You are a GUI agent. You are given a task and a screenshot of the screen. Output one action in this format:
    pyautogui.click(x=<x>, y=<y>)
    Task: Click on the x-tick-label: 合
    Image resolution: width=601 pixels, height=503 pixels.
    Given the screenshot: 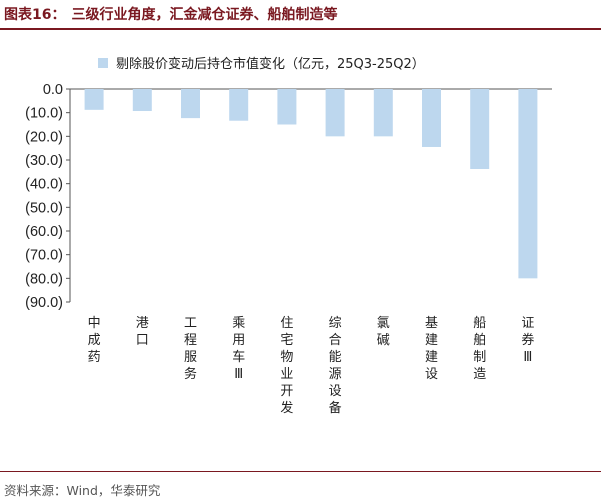 What is the action you would take?
    pyautogui.click(x=335, y=340)
    